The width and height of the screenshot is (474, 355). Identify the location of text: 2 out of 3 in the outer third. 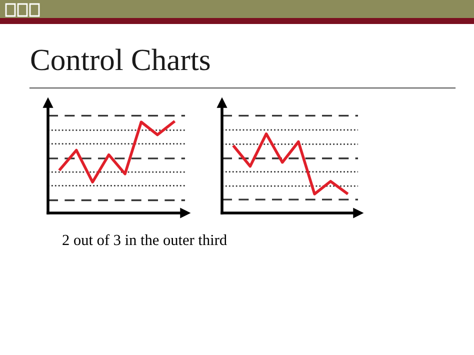
(144, 240).